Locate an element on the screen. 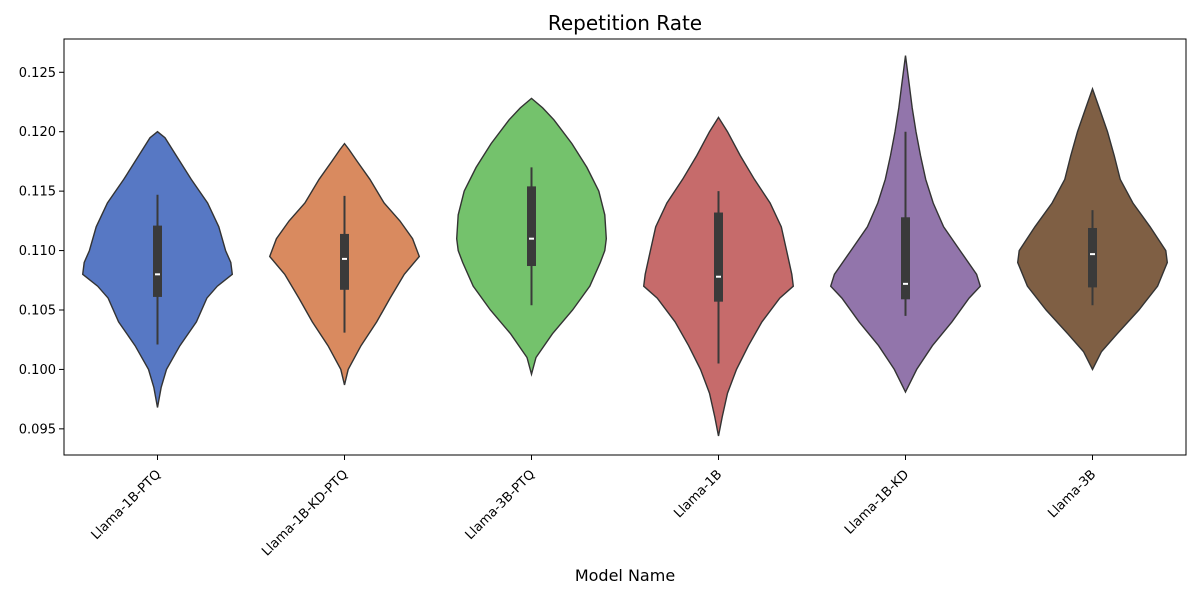 This screenshot has height=600, width=1200. x-tick-label: Llama-1B is located at coordinates (698, 494).